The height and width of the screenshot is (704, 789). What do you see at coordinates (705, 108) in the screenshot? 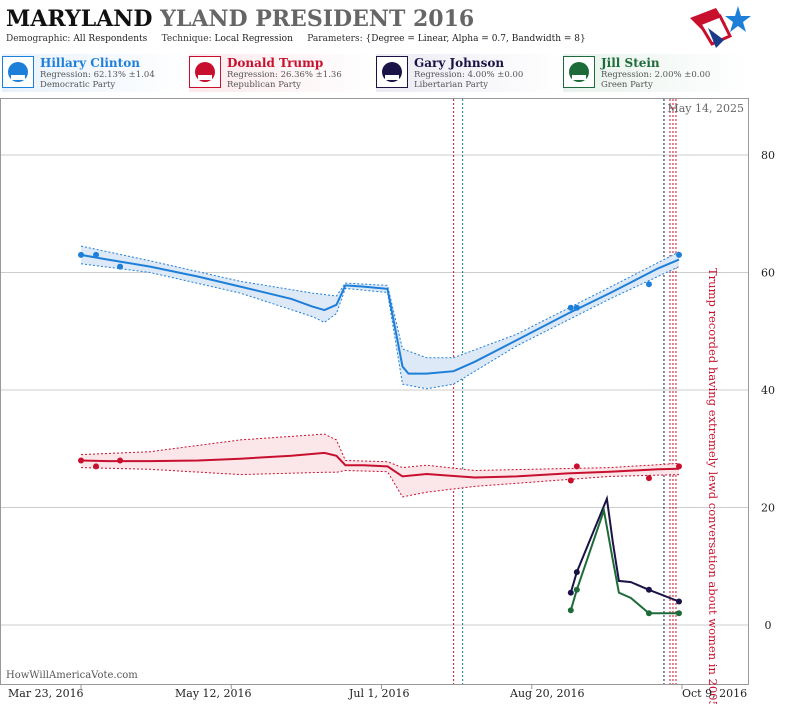
I see `date-stamp: May 14, 2025` at bounding box center [705, 108].